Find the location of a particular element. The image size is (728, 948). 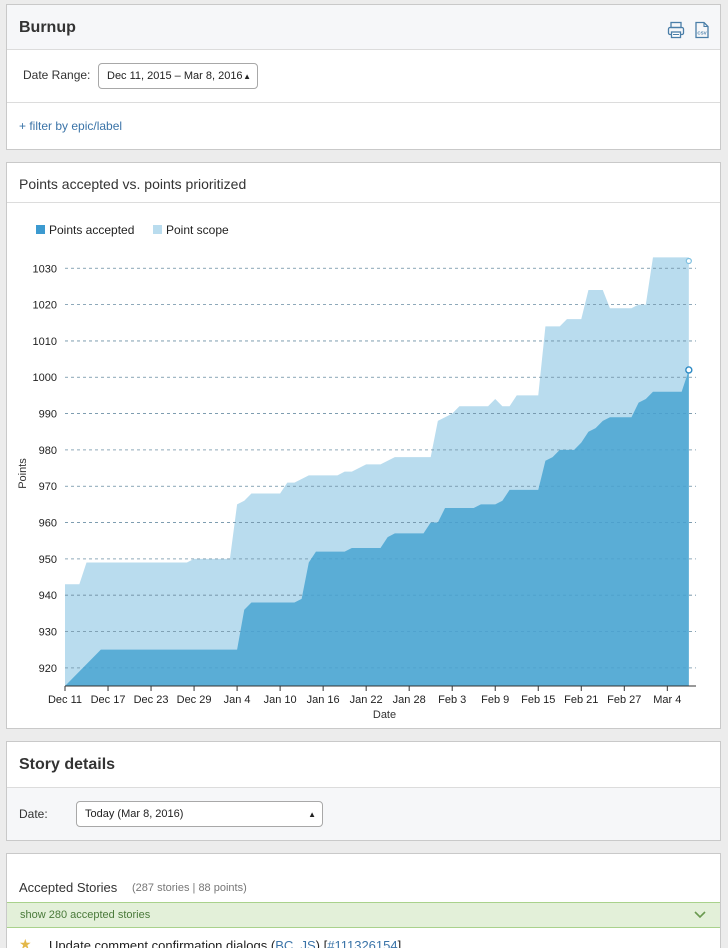

legend-label-1: Point scope is located at coordinates (197, 230).